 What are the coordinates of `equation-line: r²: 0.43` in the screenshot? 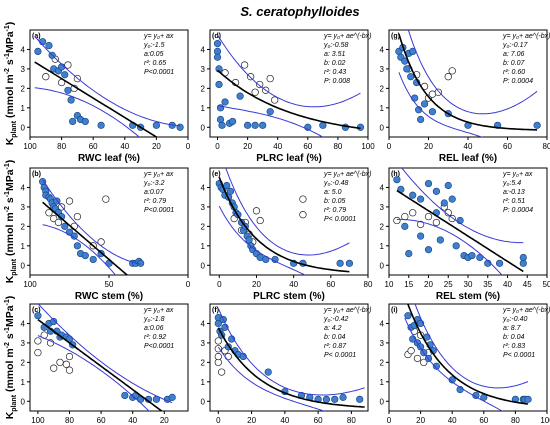 It's located at (335, 72).